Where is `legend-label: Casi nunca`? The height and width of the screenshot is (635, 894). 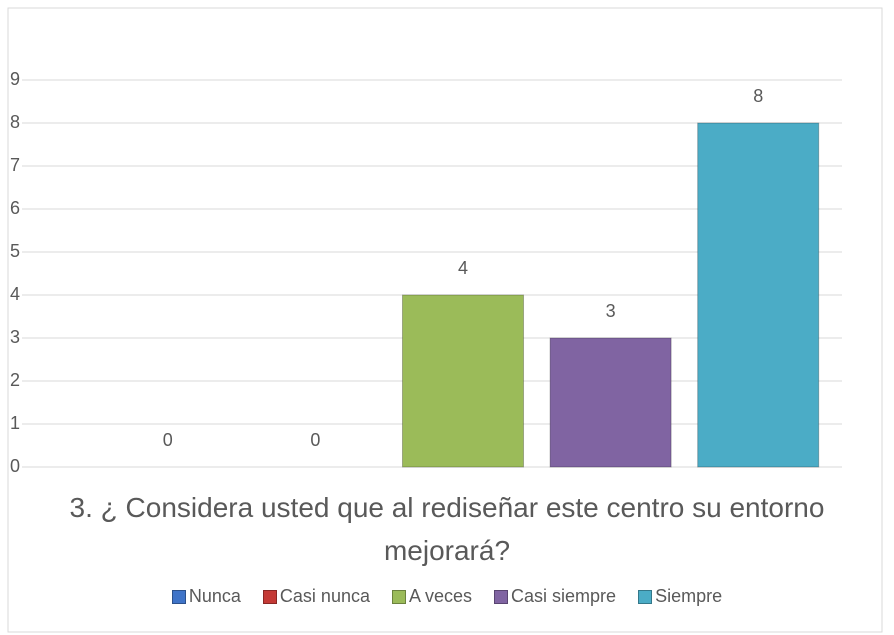
legend-label: Casi nunca is located at coordinates (324, 596).